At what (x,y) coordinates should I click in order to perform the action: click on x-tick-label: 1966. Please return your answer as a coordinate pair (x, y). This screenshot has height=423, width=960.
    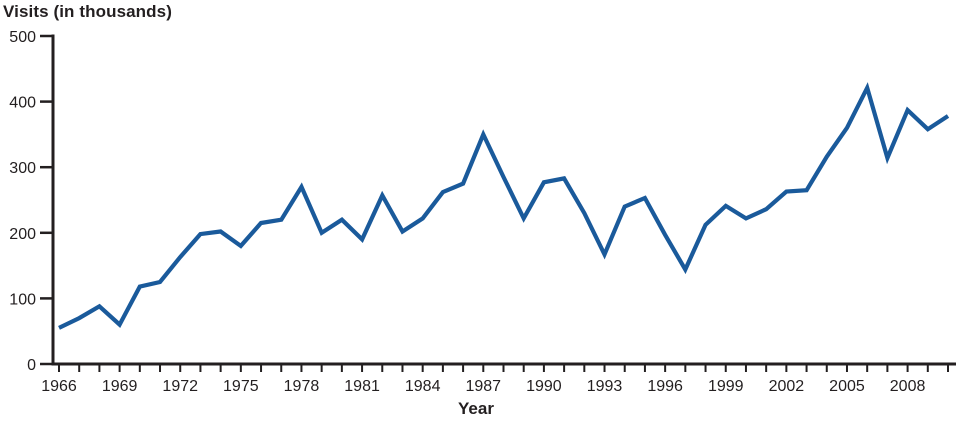
    Looking at the image, I should click on (59, 386).